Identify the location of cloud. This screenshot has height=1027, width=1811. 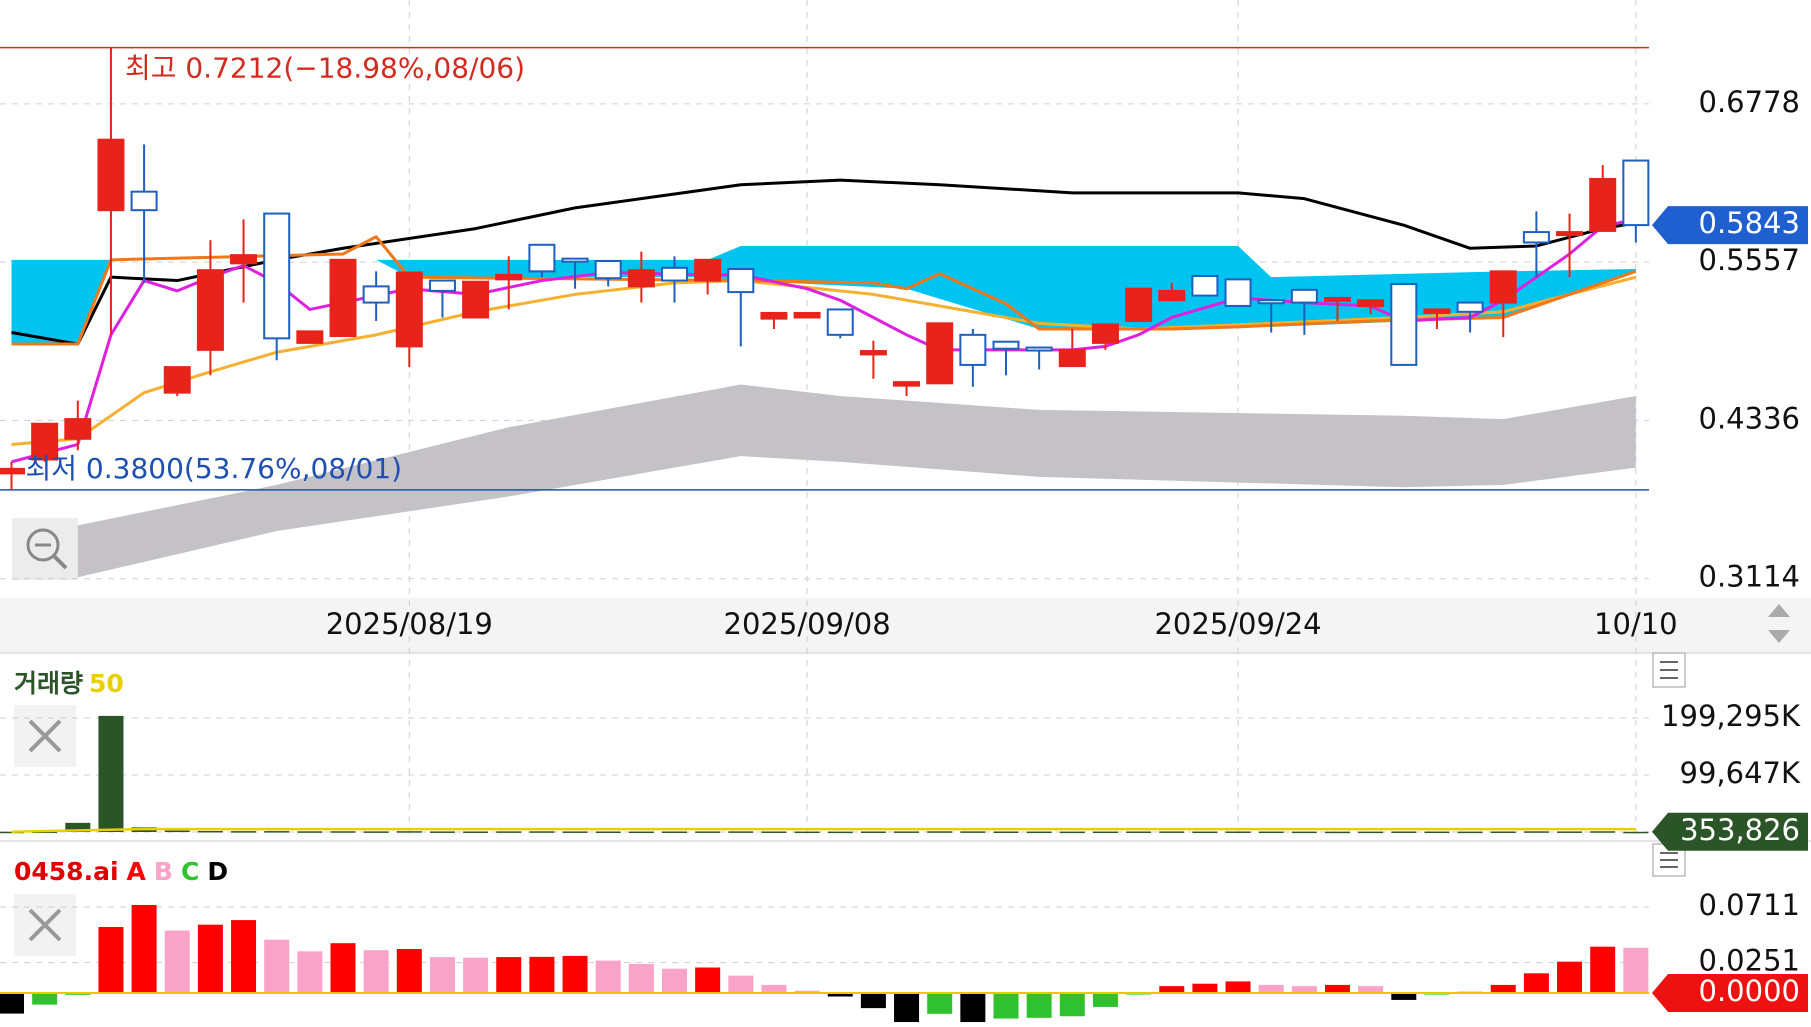
(823, 295).